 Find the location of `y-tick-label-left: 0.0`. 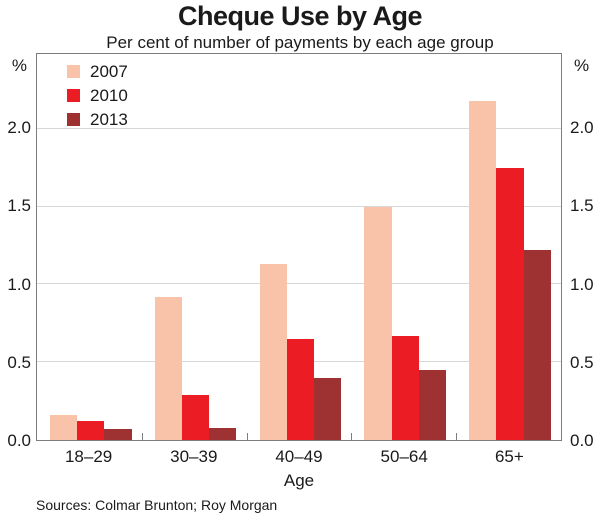

y-tick-label-left: 0.0 is located at coordinates (19, 440).